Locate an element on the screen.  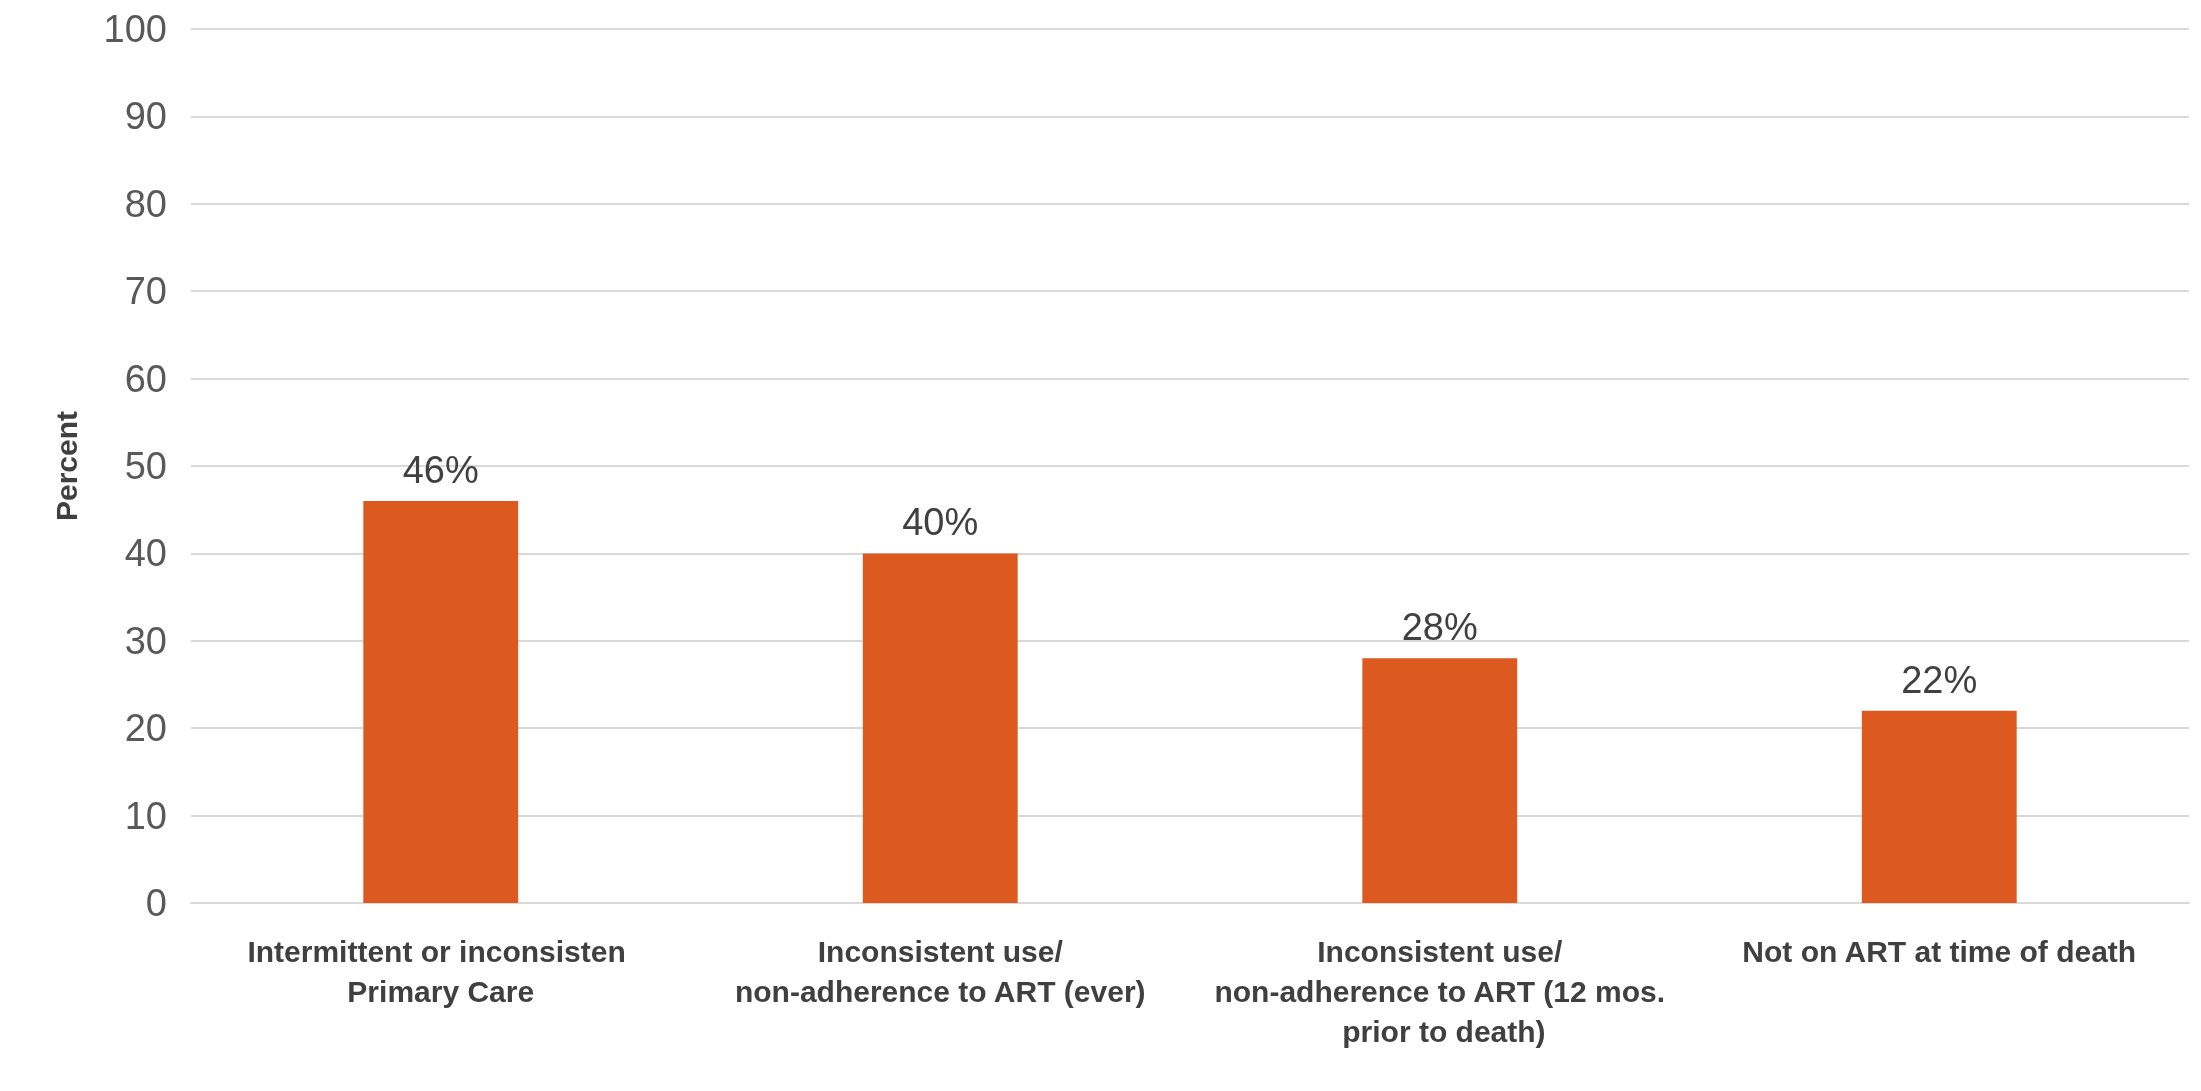
x-tick-label: Not on ART at time of death is located at coordinates (1939, 951).